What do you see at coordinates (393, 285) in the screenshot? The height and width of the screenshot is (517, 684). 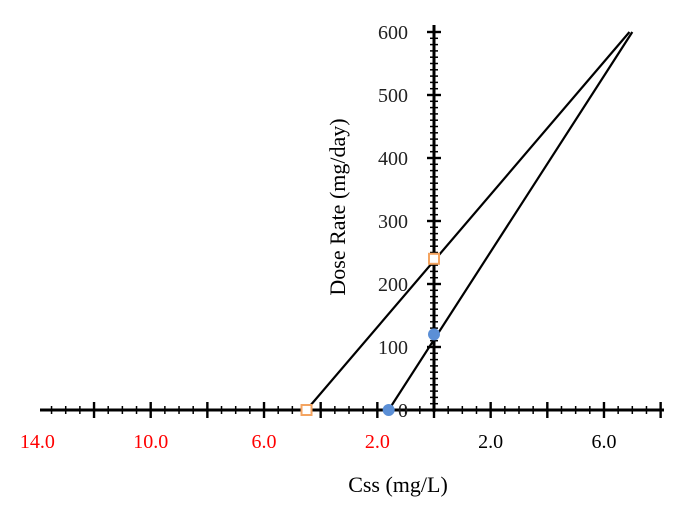 I see `y-tick-label: 200` at bounding box center [393, 285].